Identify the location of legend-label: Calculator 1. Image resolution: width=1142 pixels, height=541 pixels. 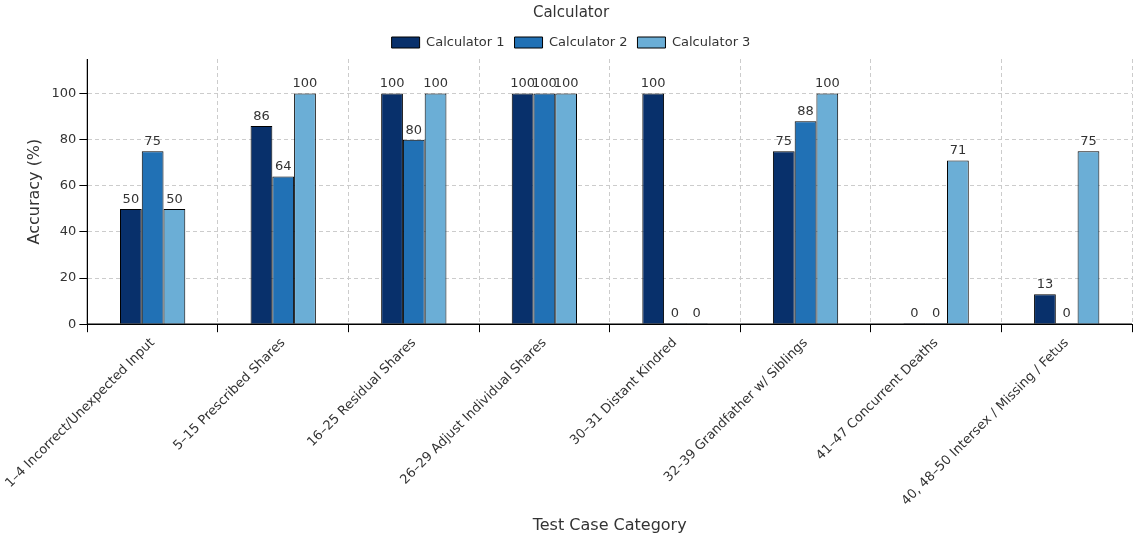
(465, 41).